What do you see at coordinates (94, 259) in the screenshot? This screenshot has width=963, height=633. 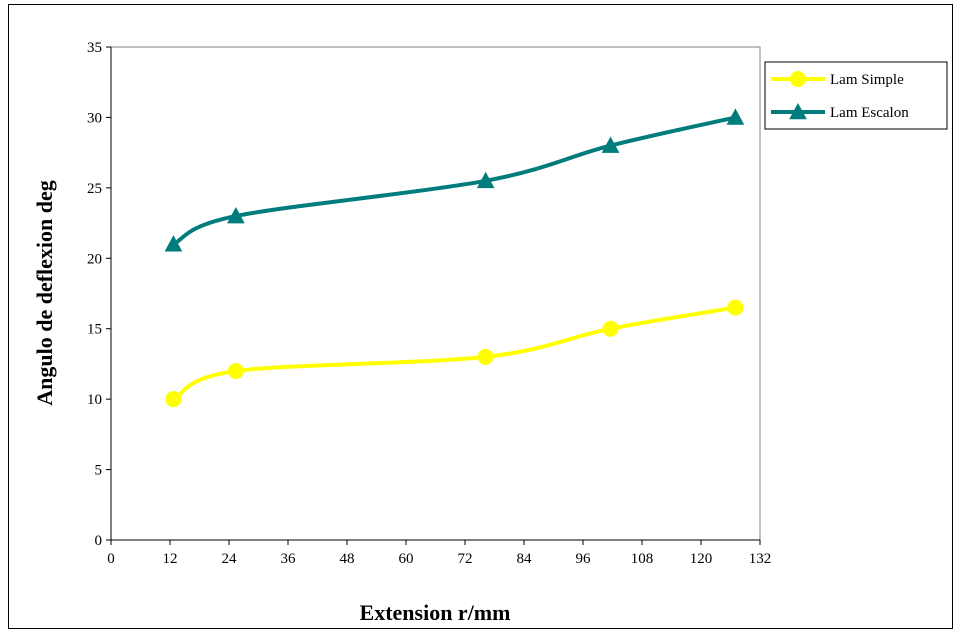 I see `y-tick-label: 20` at bounding box center [94, 259].